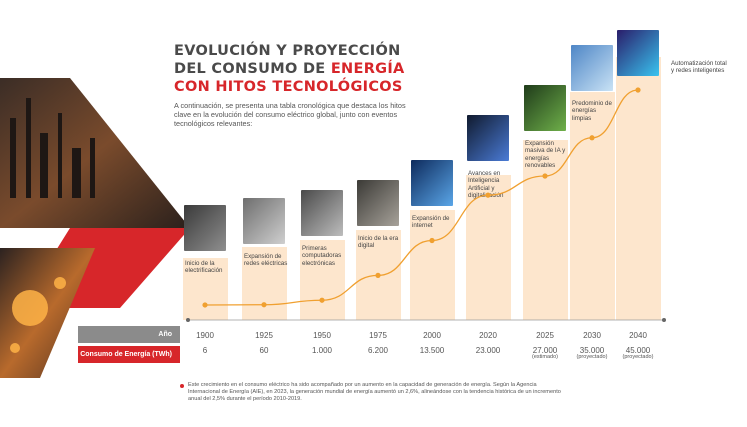  I want to click on year-tick-label: 2000, so click(432, 335).